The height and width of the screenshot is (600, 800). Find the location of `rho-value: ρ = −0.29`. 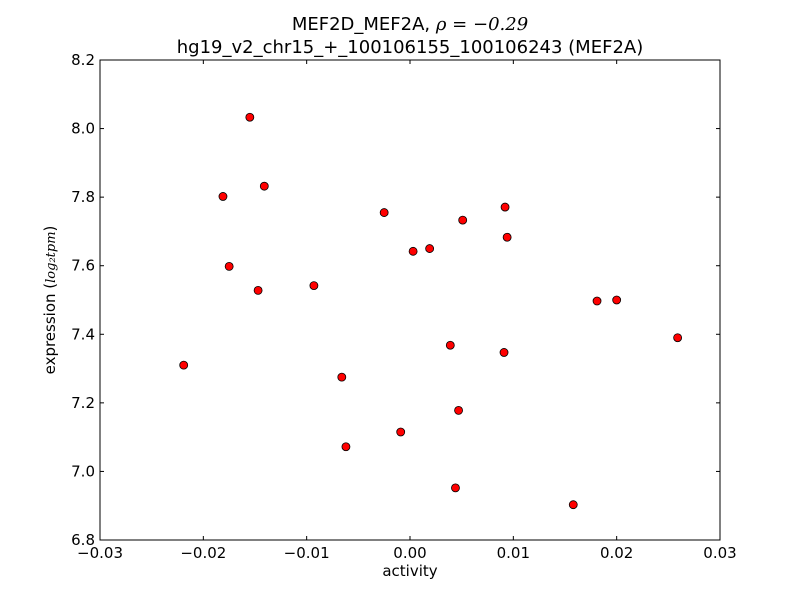

rho-value: ρ = −0.29 is located at coordinates (481, 24).